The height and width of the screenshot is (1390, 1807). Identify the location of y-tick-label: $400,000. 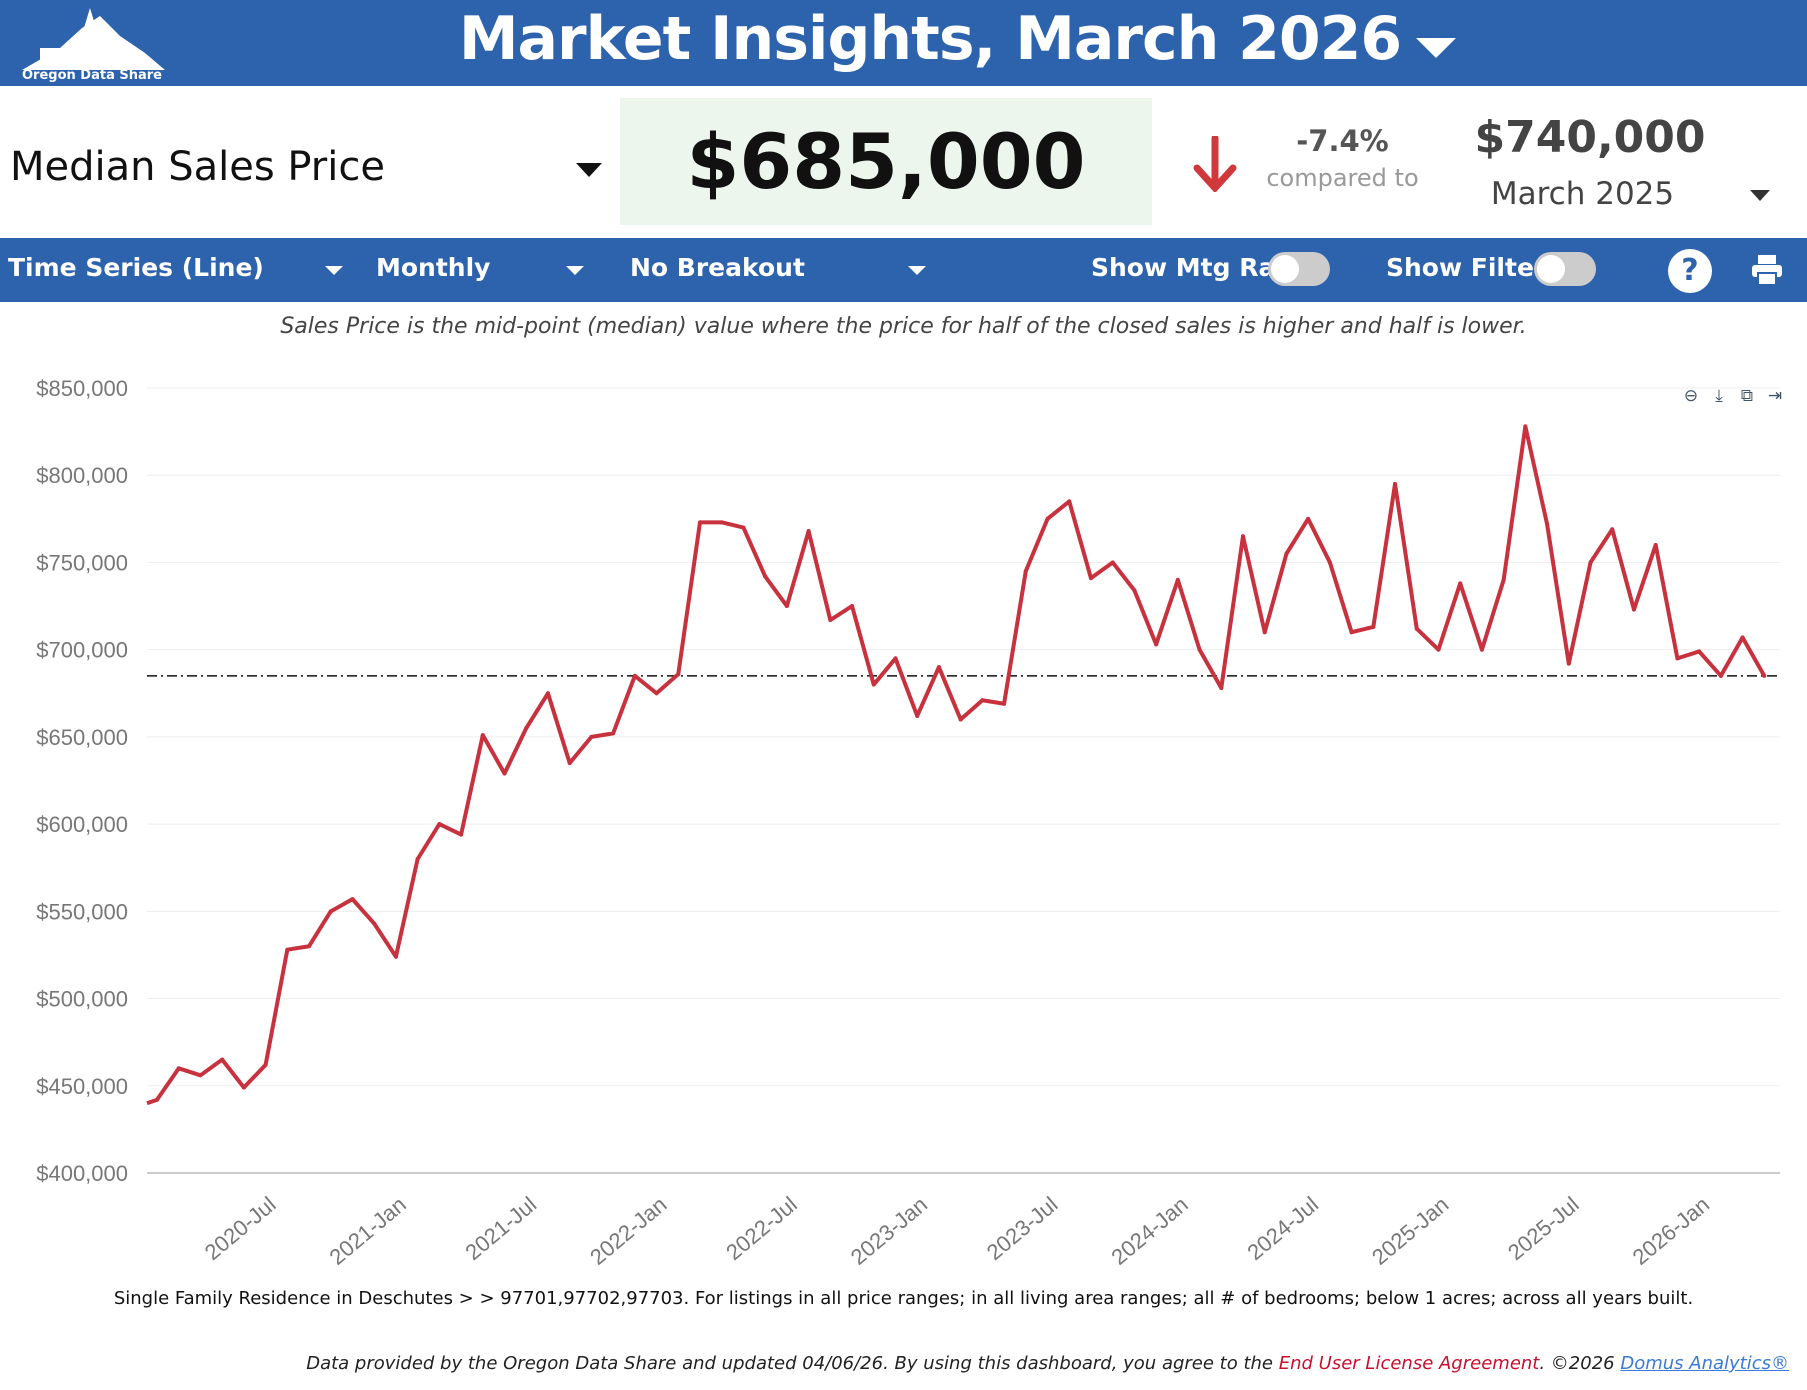
(82, 1173).